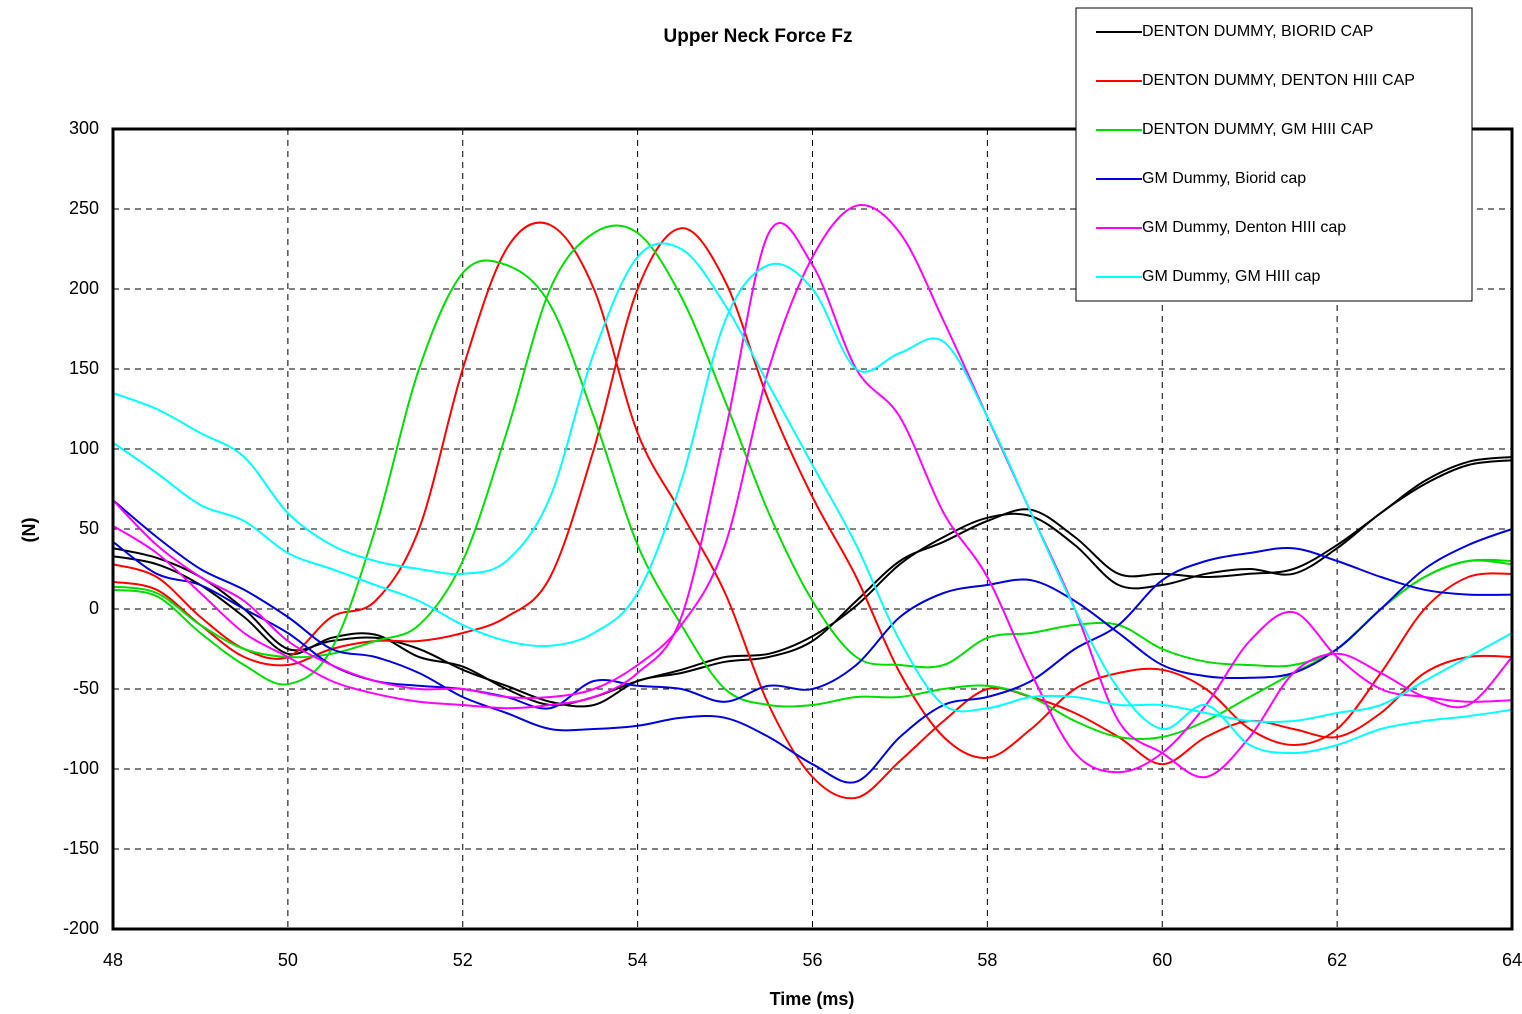  Describe the element at coordinates (1337, 960) in the screenshot. I see `x-tick-label: 62` at that location.